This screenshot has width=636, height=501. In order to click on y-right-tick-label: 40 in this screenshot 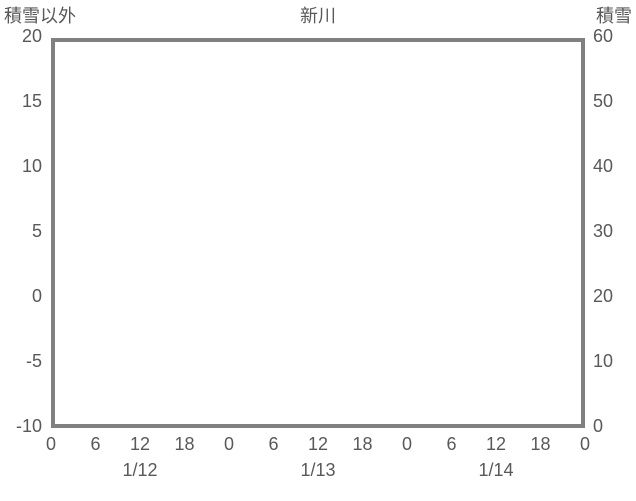, I will do `click(603, 166)`.